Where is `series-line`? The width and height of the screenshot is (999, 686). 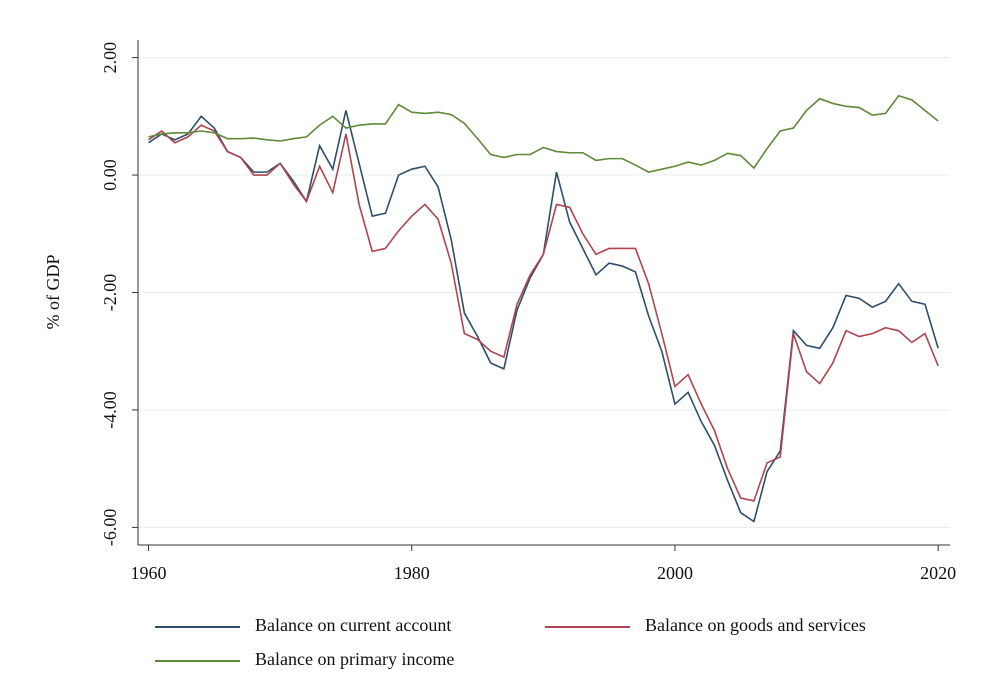
series-line is located at coordinates (543, 133).